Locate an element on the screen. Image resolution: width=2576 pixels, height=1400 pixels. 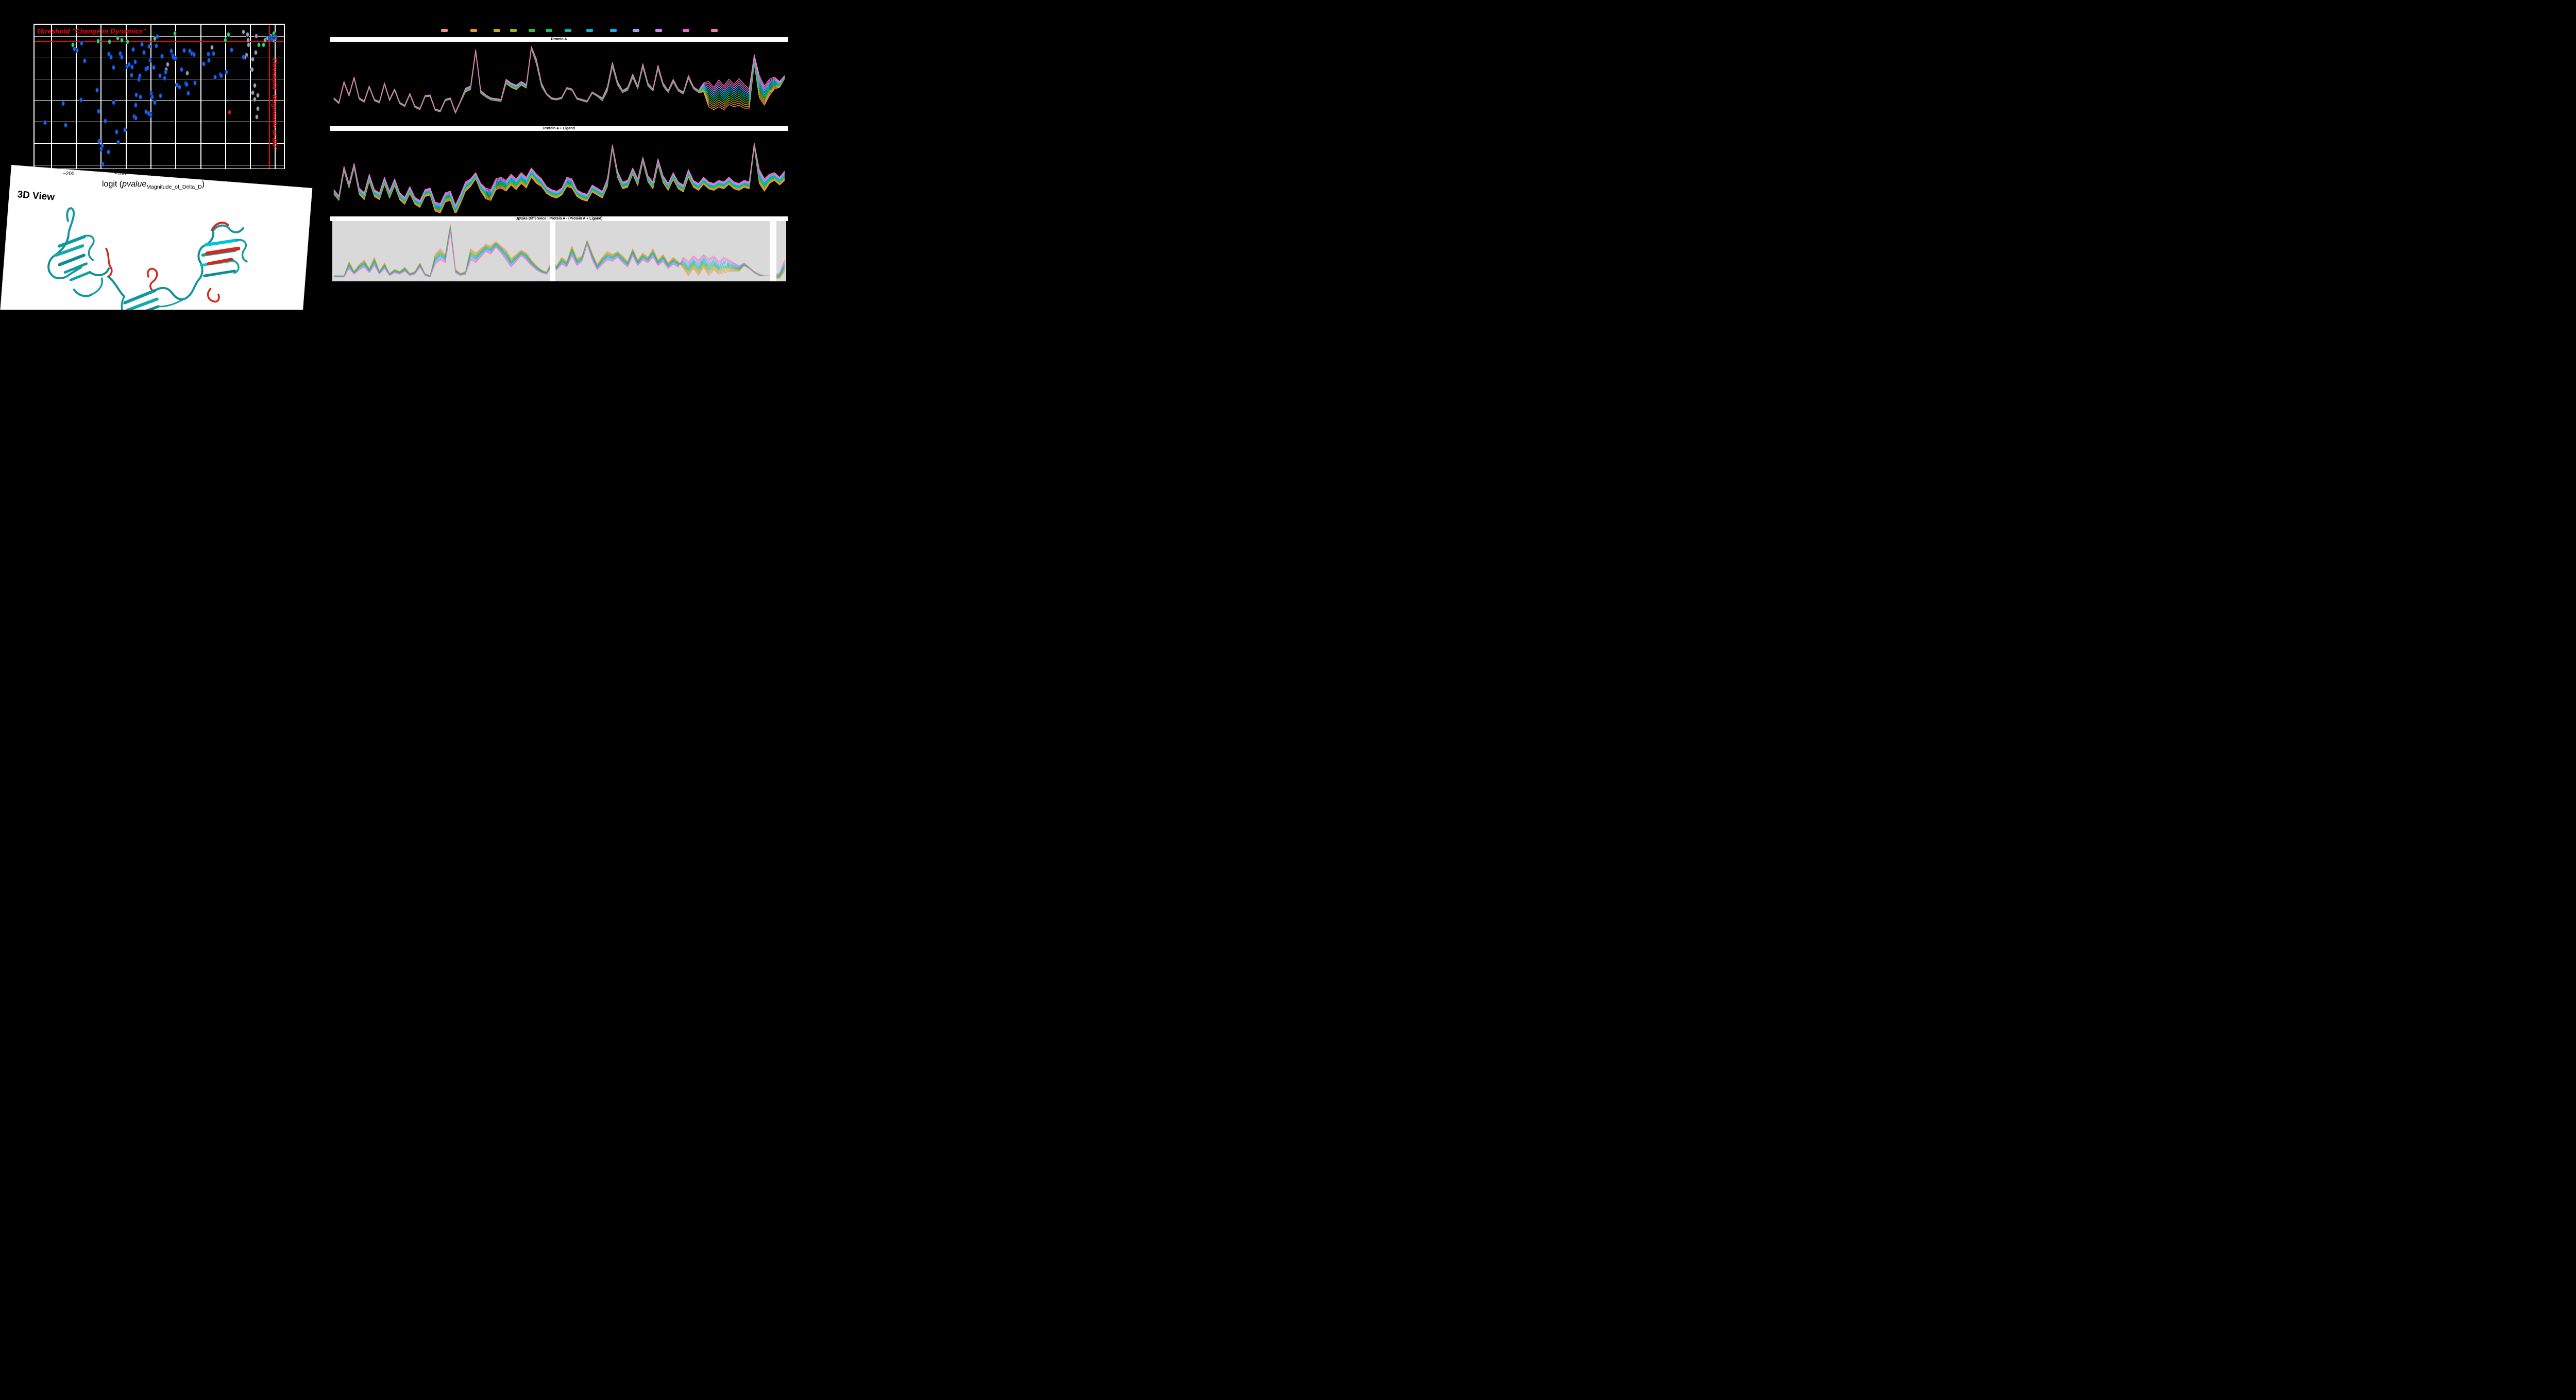
chart-uptake-difference is located at coordinates (559, 251).